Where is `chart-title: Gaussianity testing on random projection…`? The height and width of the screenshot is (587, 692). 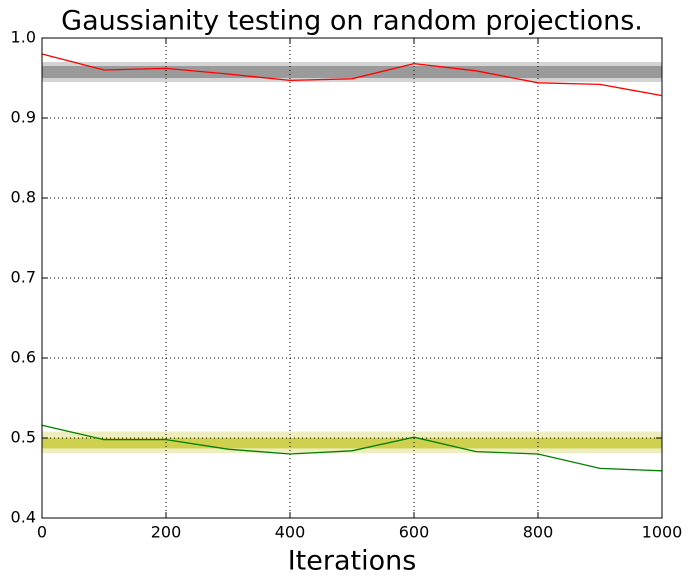 chart-title: Gaussianity testing on random projection… is located at coordinates (352, 21).